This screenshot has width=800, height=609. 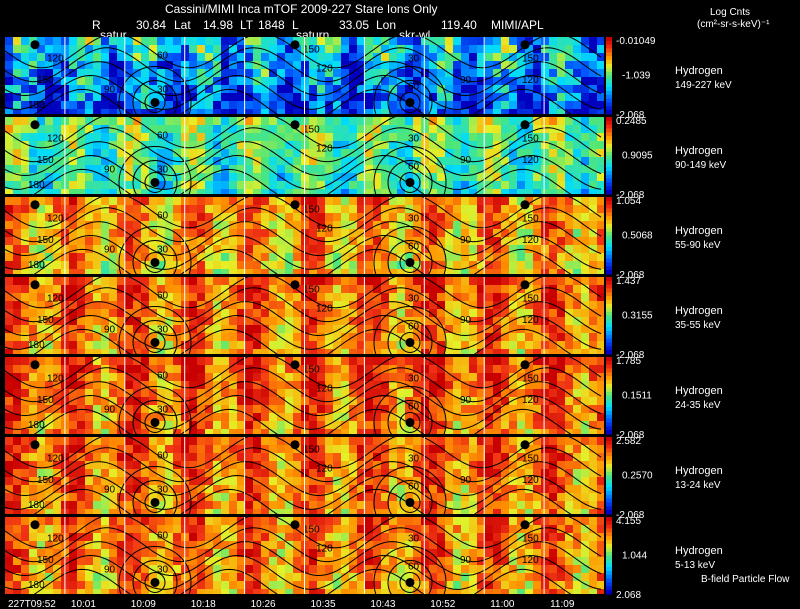 What do you see at coordinates (442, 604) in the screenshot?
I see `time-tick-label: 10:52` at bounding box center [442, 604].